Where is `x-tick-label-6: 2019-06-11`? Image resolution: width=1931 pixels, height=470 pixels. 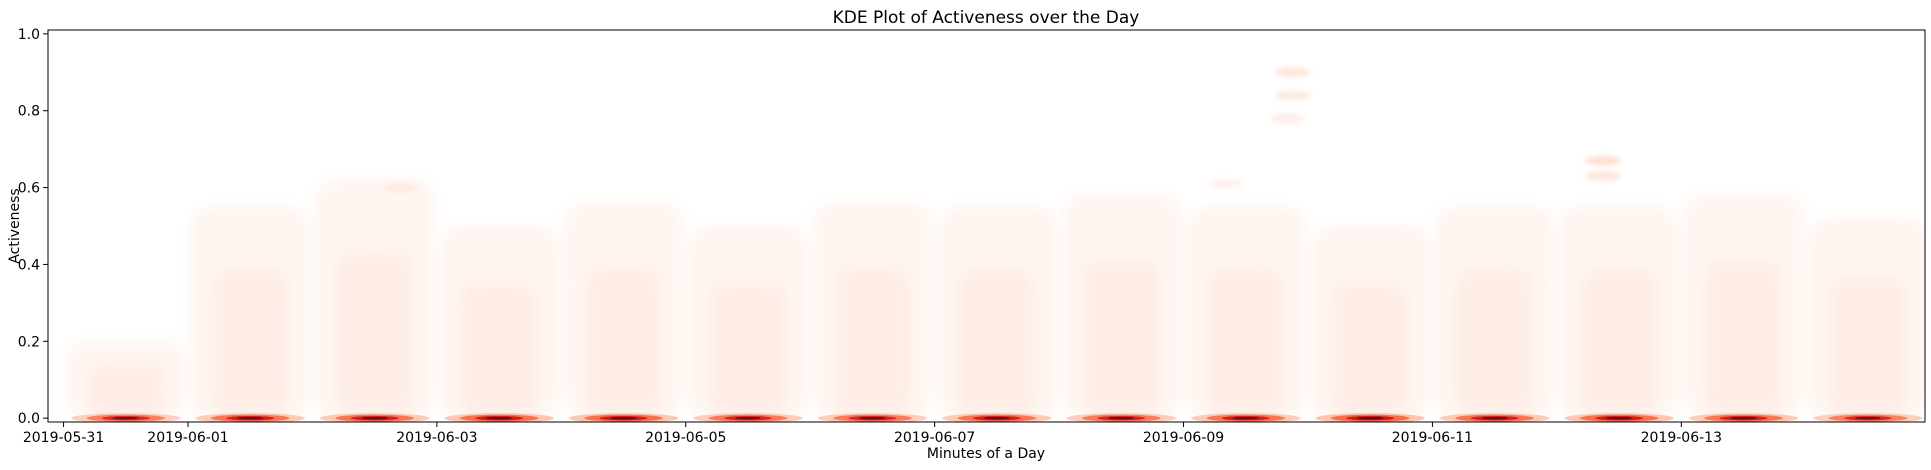 x-tick-label-6: 2019-06-11 is located at coordinates (1432, 438).